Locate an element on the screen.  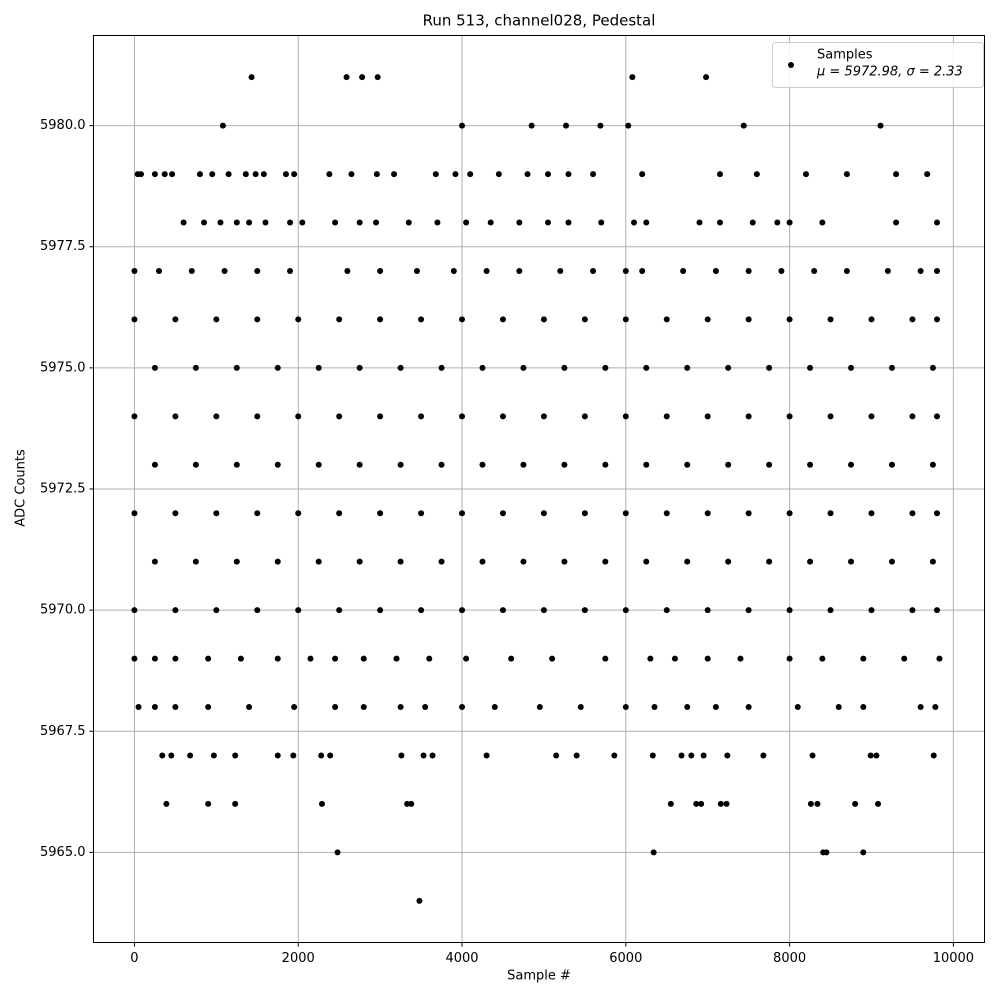
legend-stats: μ = 5972.98, σ = 2.33 is located at coordinates (889, 72).